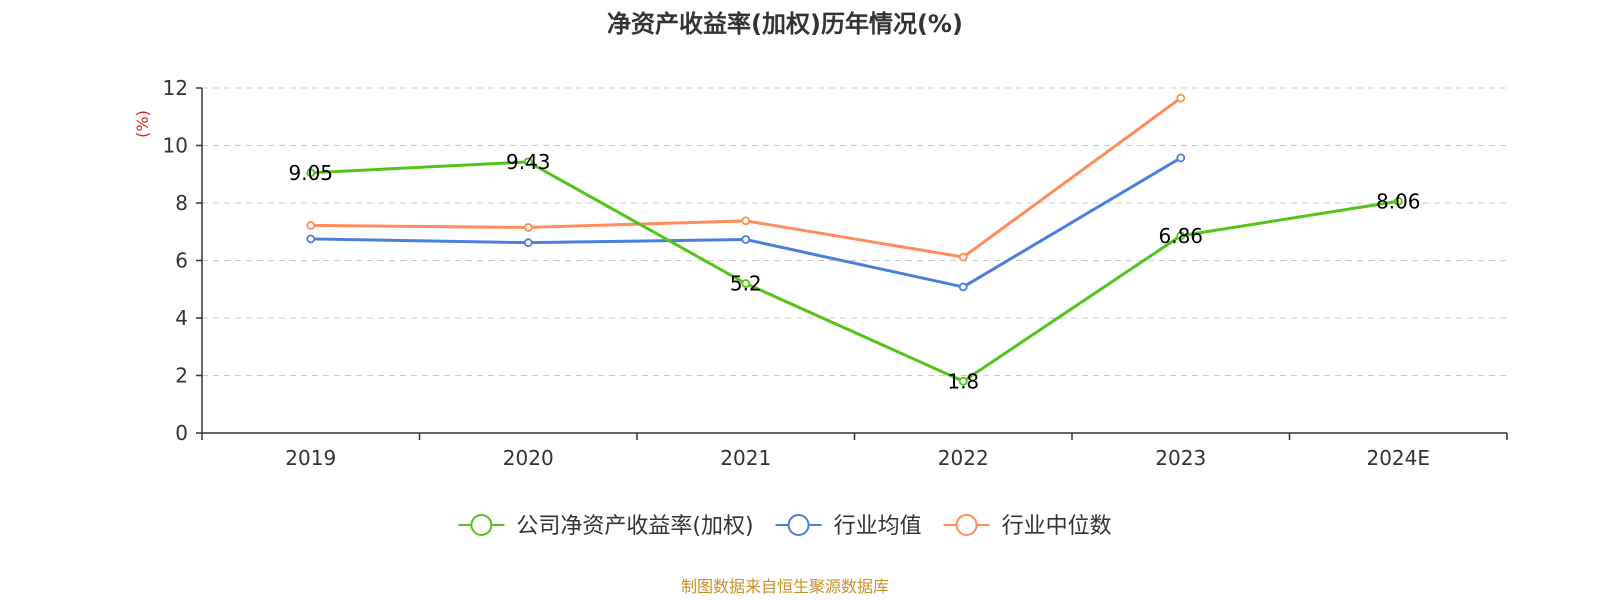 This screenshot has width=1600, height=600. What do you see at coordinates (142, 124) in the screenshot?
I see `y-axis-label: (%)` at bounding box center [142, 124].